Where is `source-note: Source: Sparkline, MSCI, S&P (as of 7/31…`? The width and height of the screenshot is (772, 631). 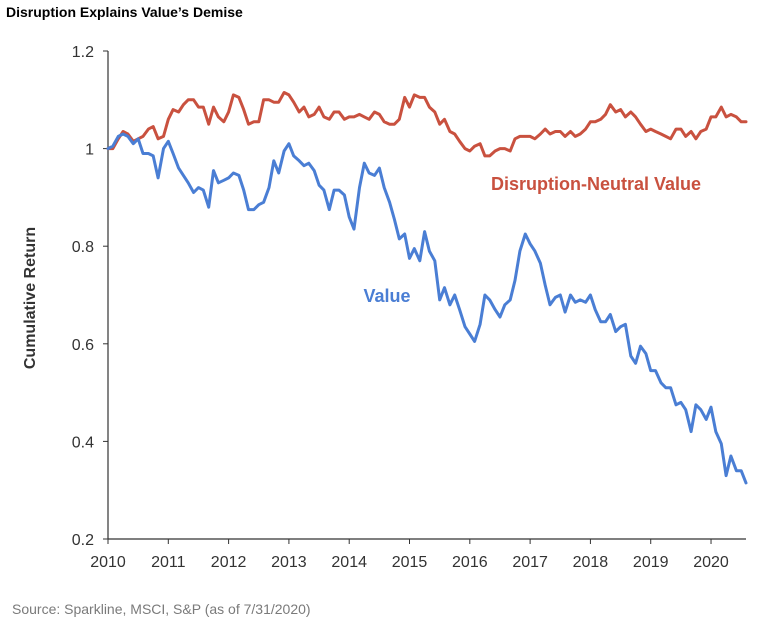 source-note: Source: Sparkline, MSCI, S&P (as of 7/31… is located at coordinates (161, 609).